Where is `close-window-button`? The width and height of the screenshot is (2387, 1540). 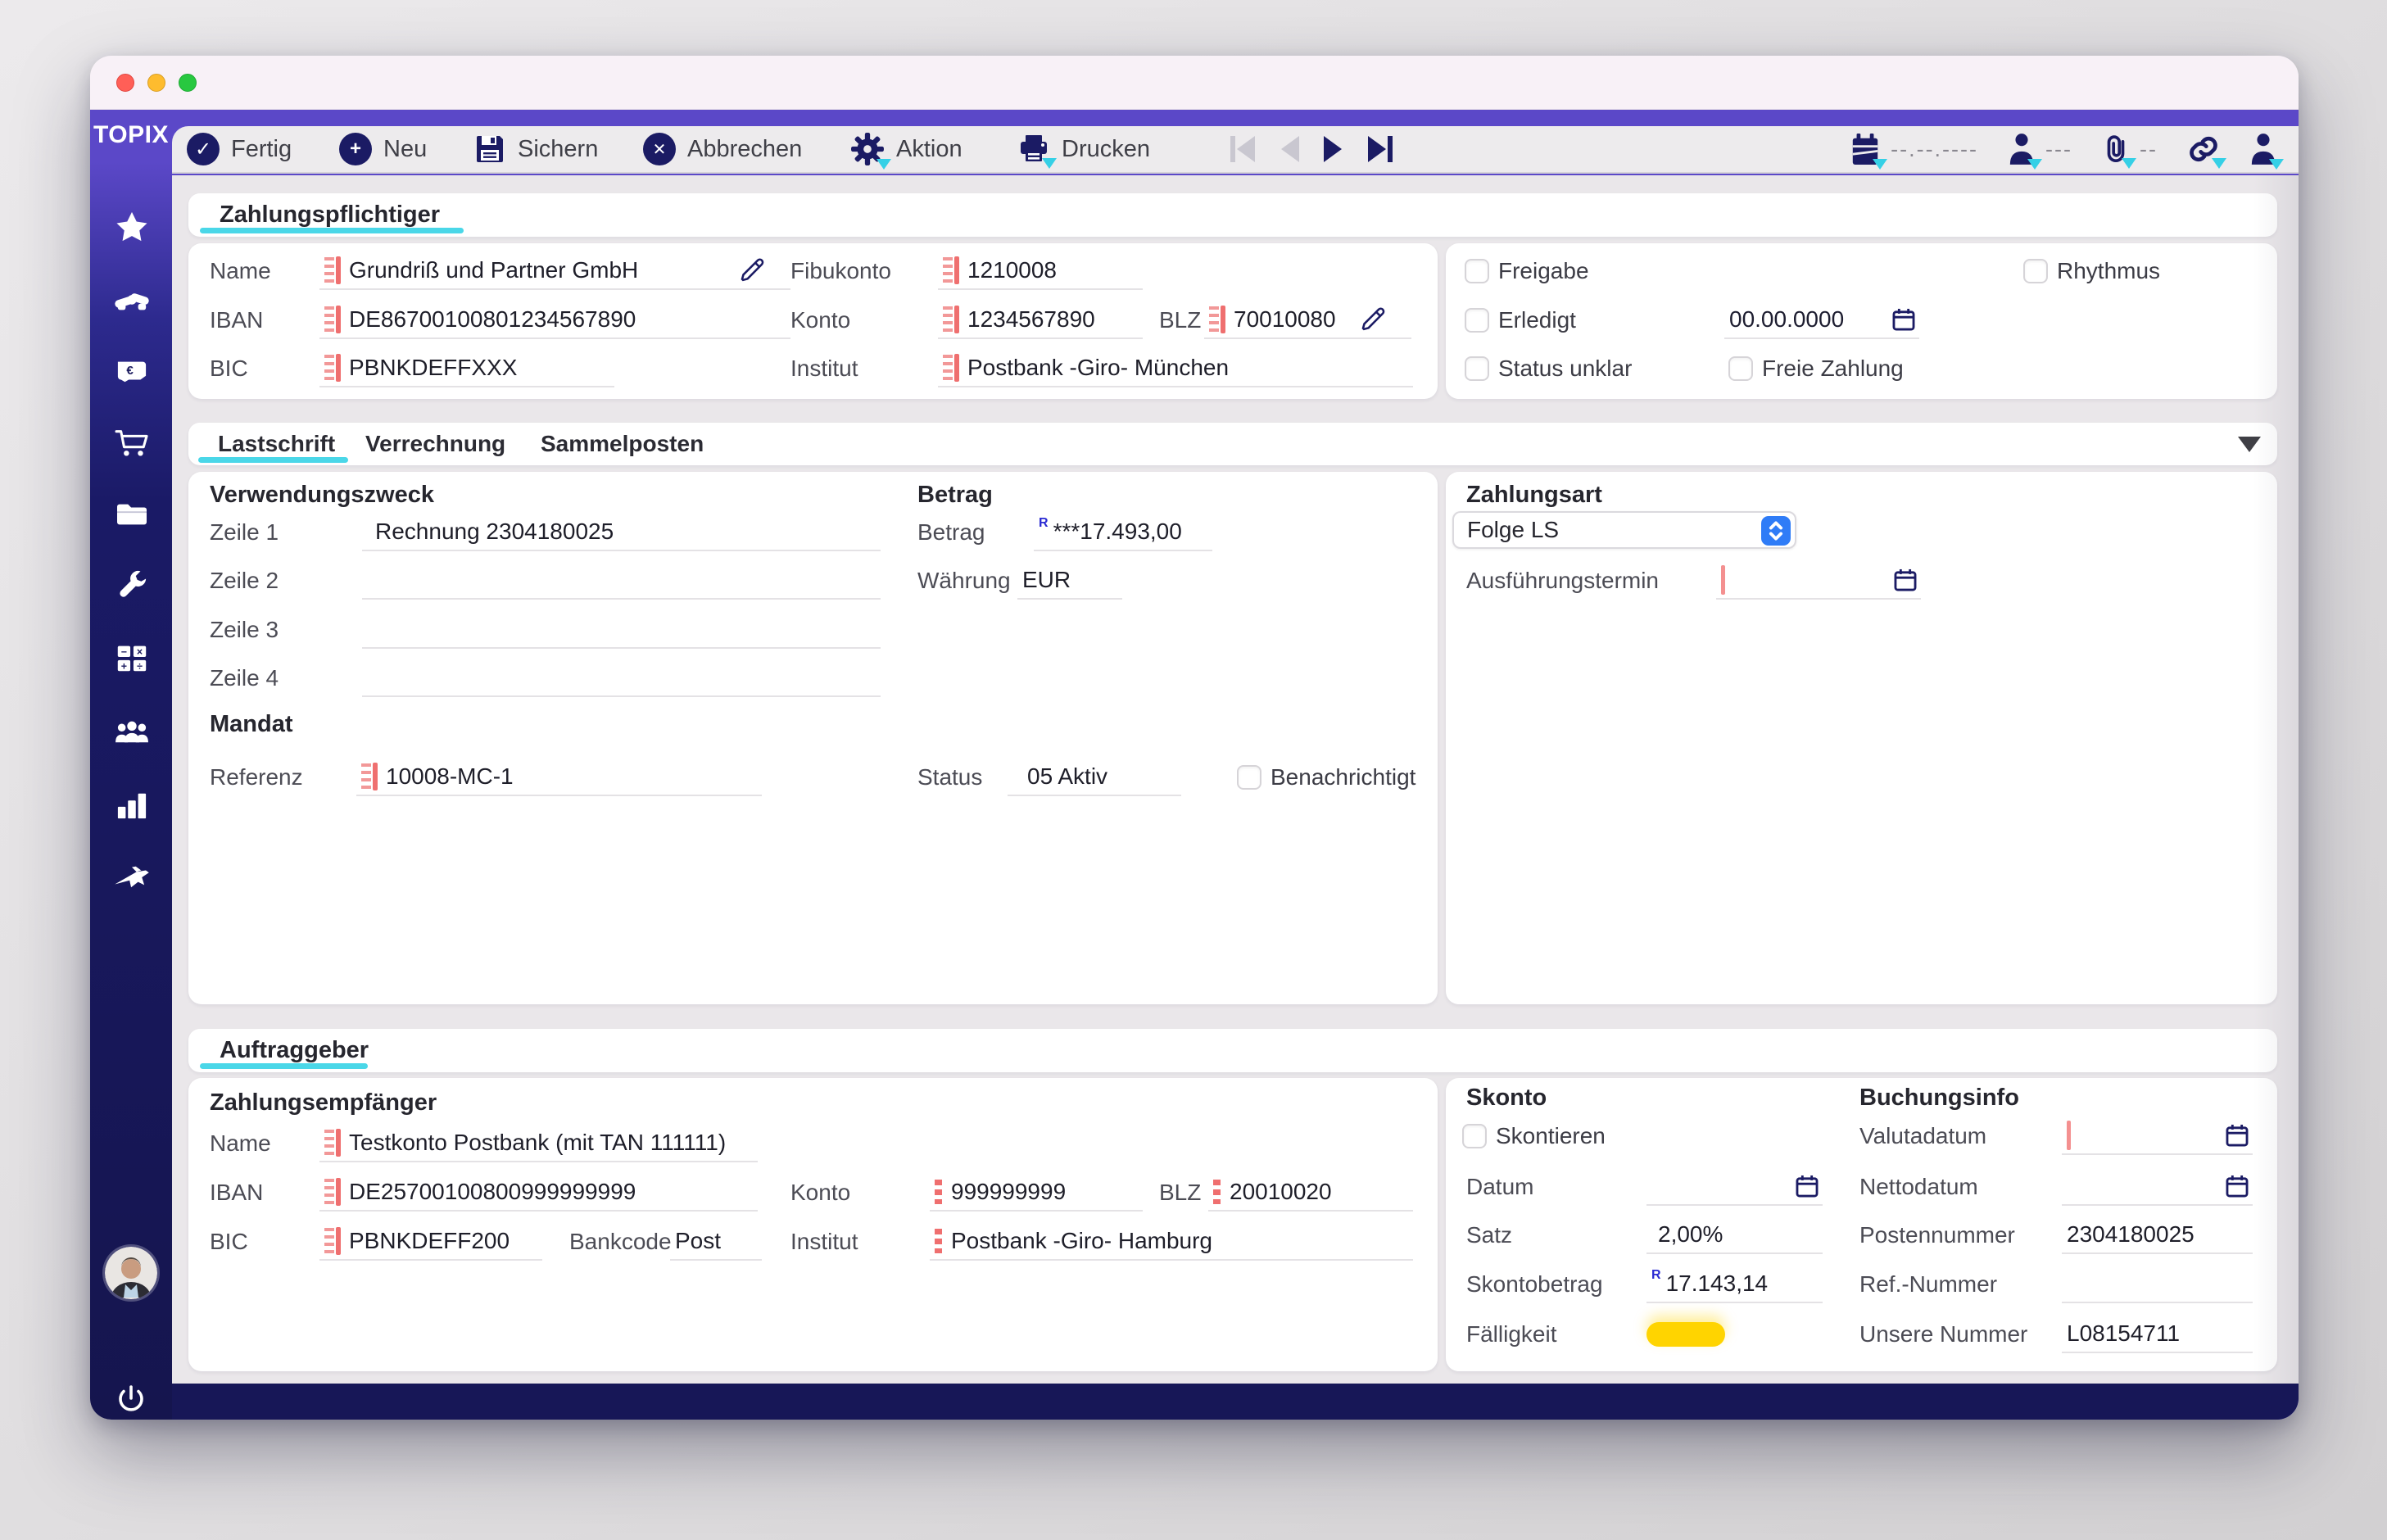 close-window-button is located at coordinates (125, 83).